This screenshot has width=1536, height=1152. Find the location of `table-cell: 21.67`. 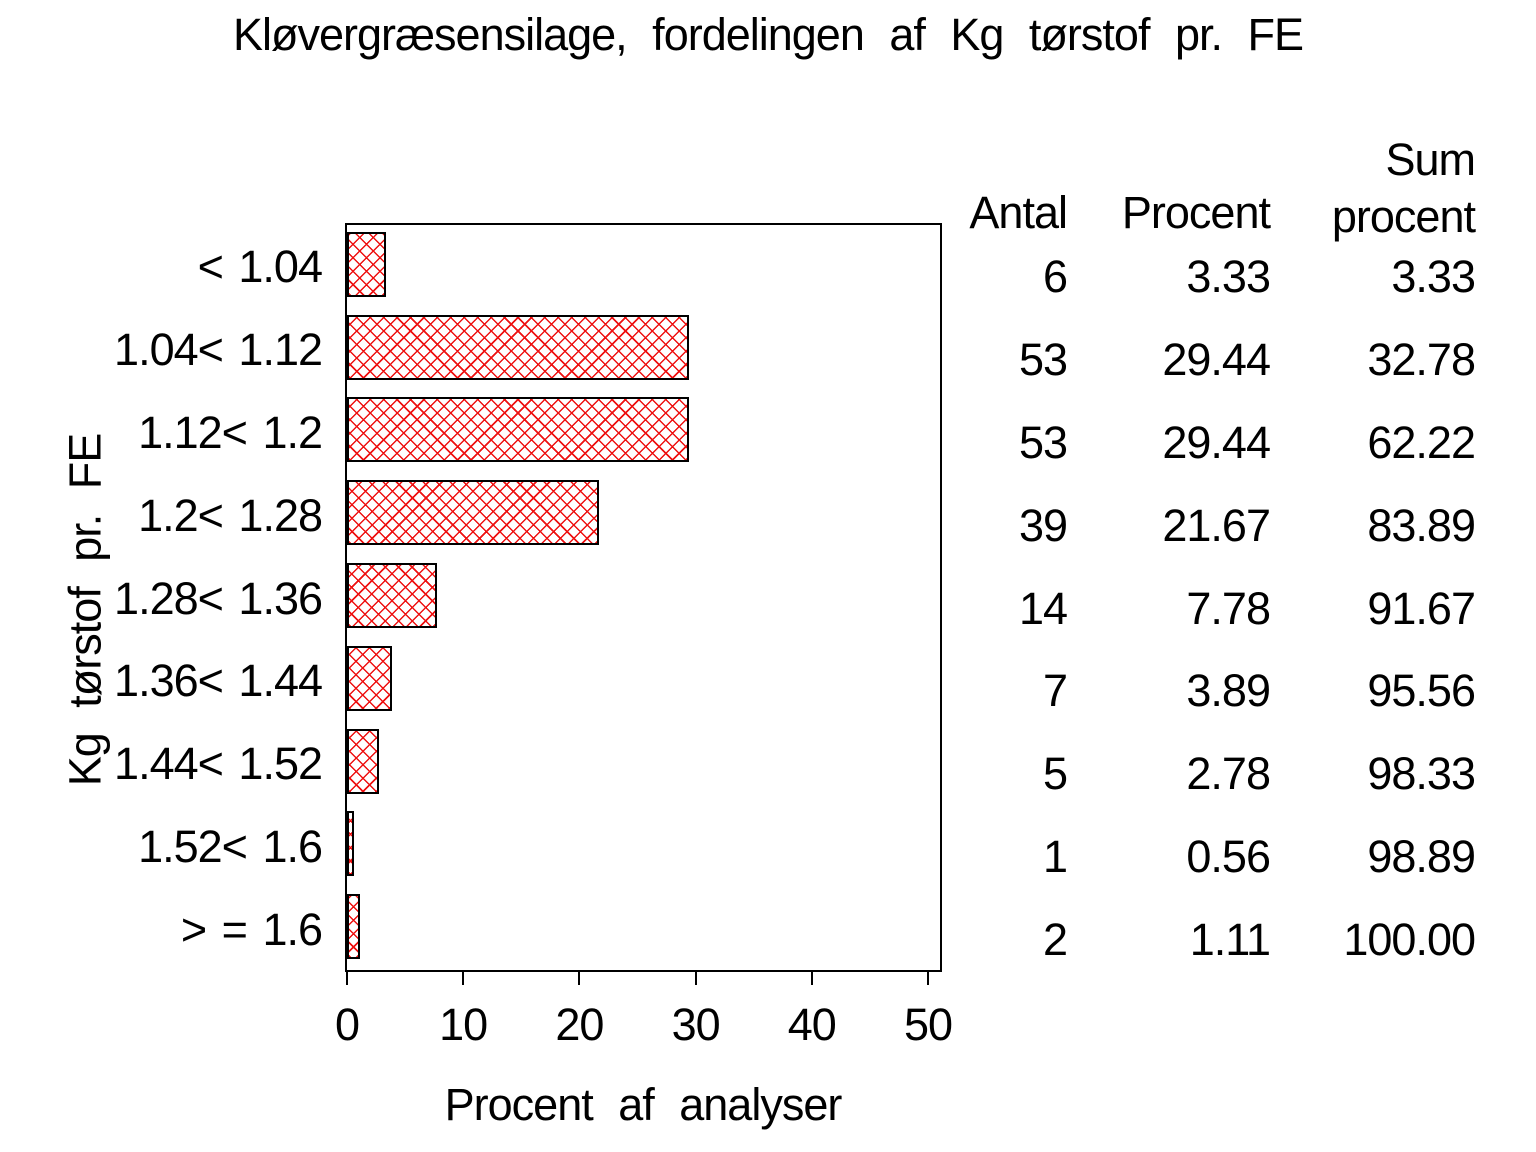

table-cell: 21.67 is located at coordinates (1216, 525).